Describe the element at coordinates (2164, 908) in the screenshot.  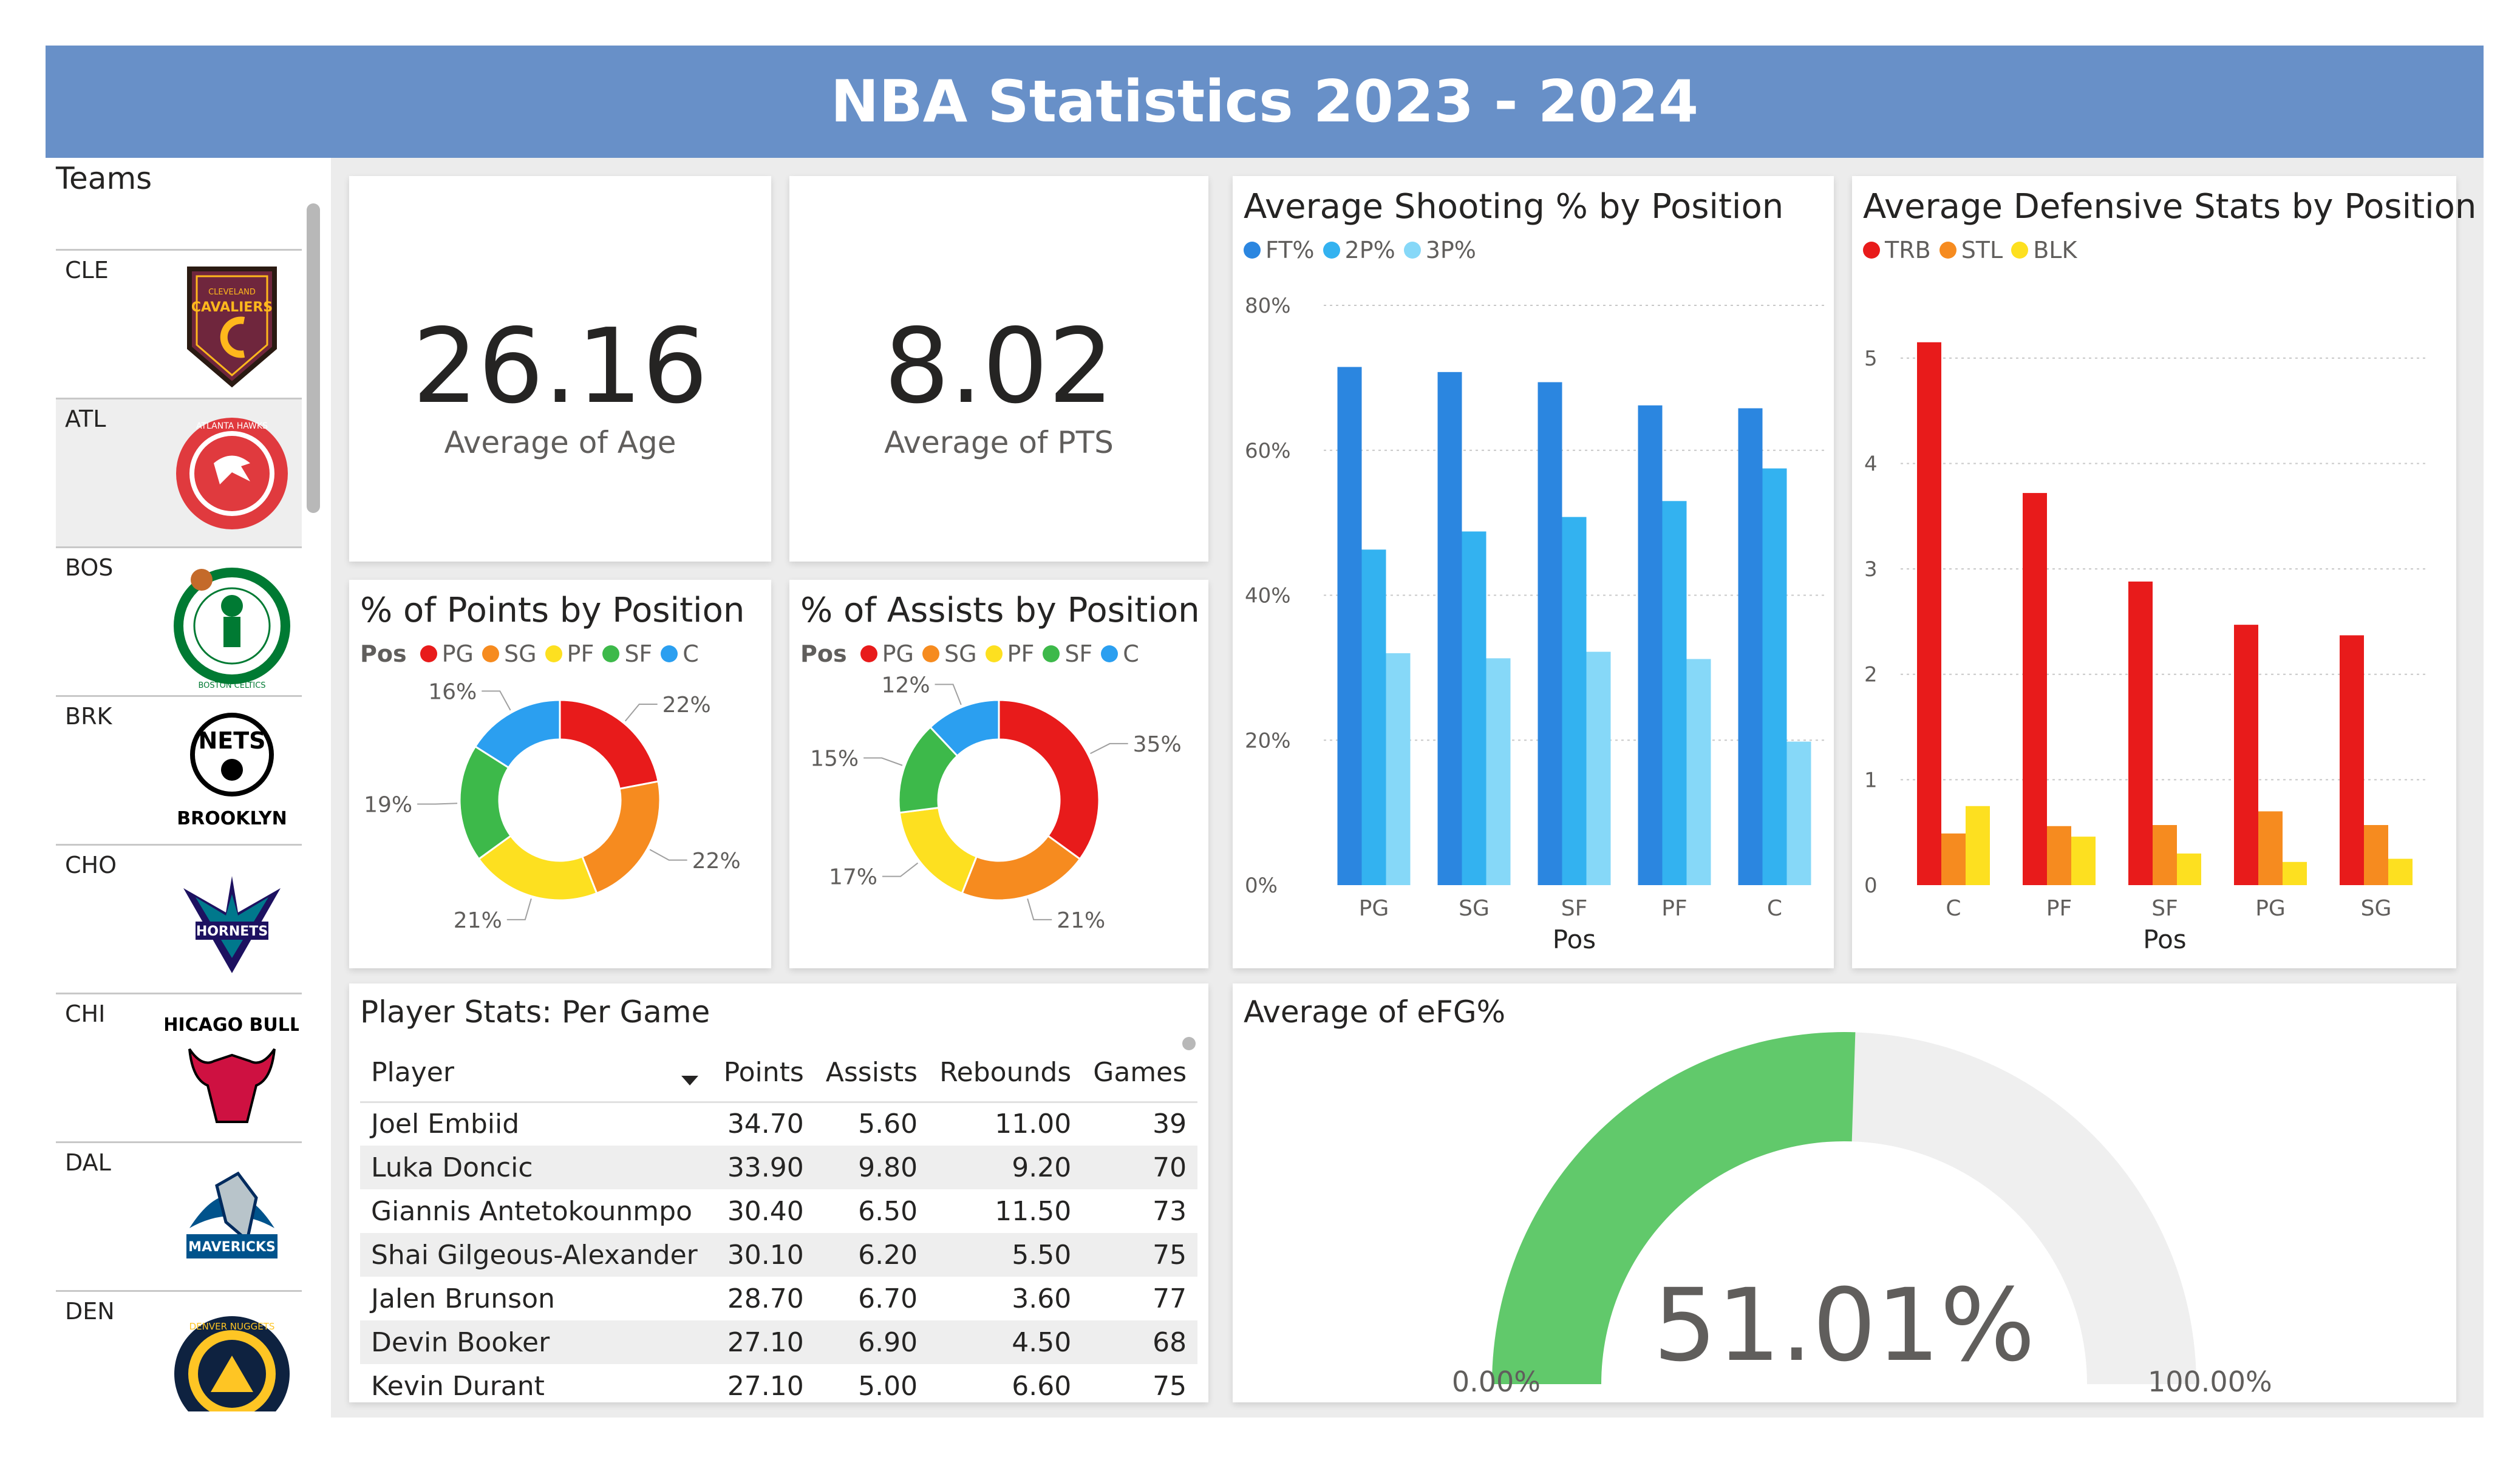
I see `x-tick-label: SF` at that location.